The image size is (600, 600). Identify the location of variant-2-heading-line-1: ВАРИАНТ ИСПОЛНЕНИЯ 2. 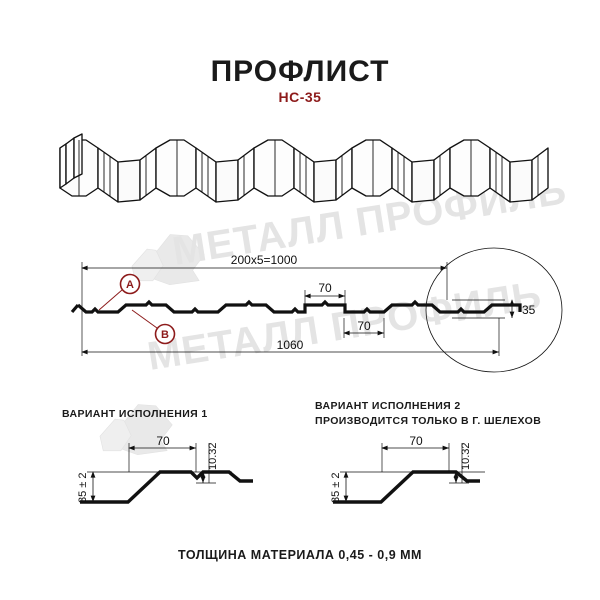
(388, 406).